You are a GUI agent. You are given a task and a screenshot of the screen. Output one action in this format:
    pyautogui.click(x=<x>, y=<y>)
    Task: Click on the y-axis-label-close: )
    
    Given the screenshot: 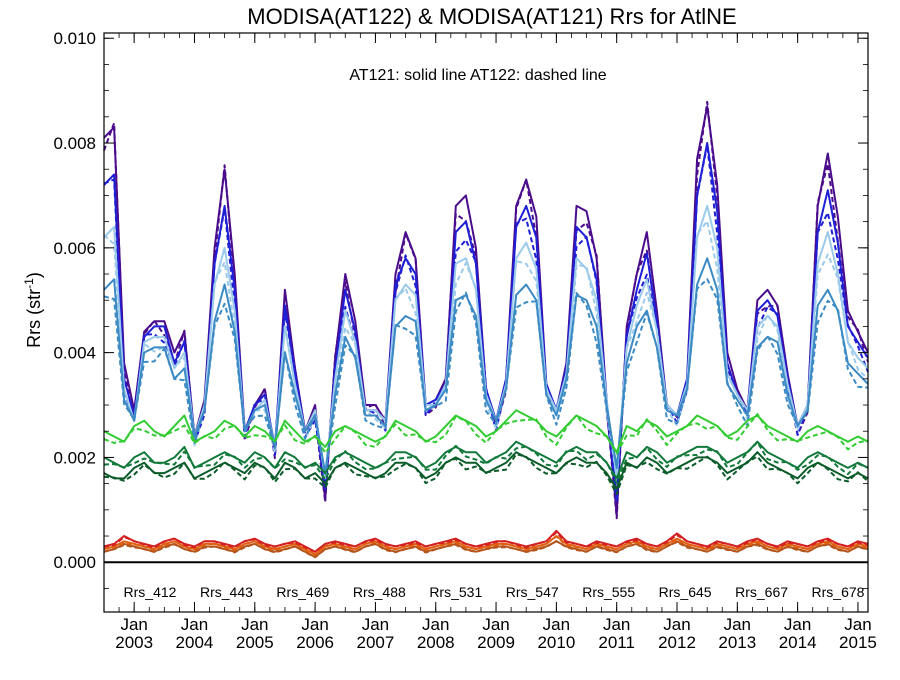 What is the action you would take?
    pyautogui.click(x=34, y=275)
    